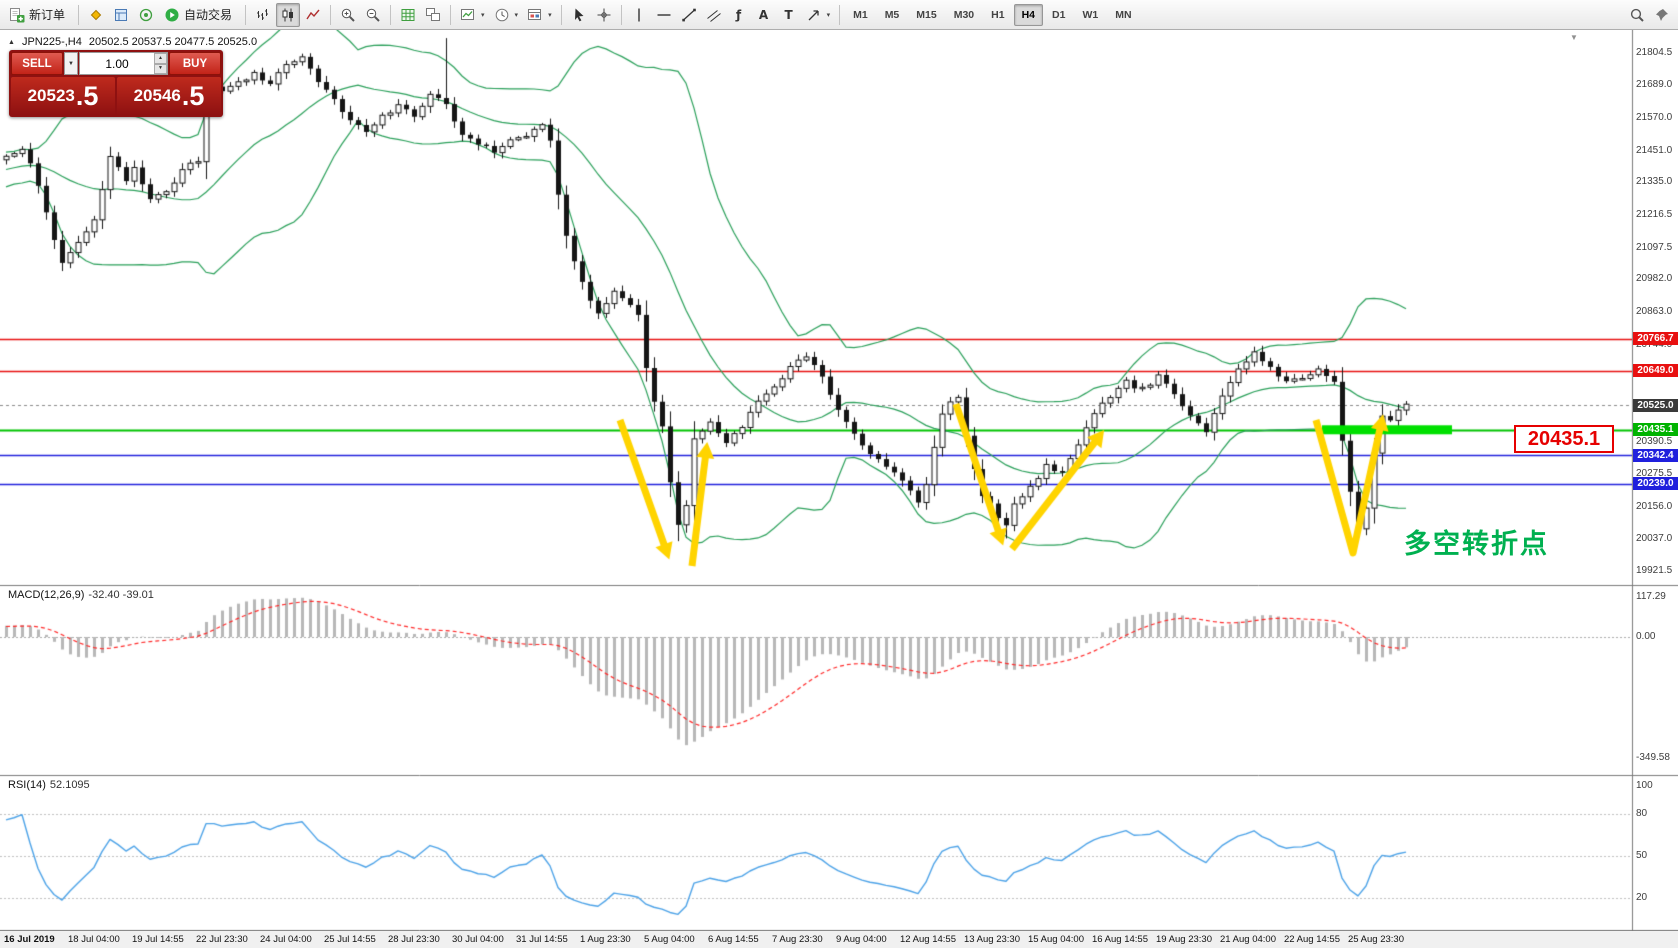  Describe the element at coordinates (160, 58) in the screenshot. I see `volume-increase-button: ▲` at that location.